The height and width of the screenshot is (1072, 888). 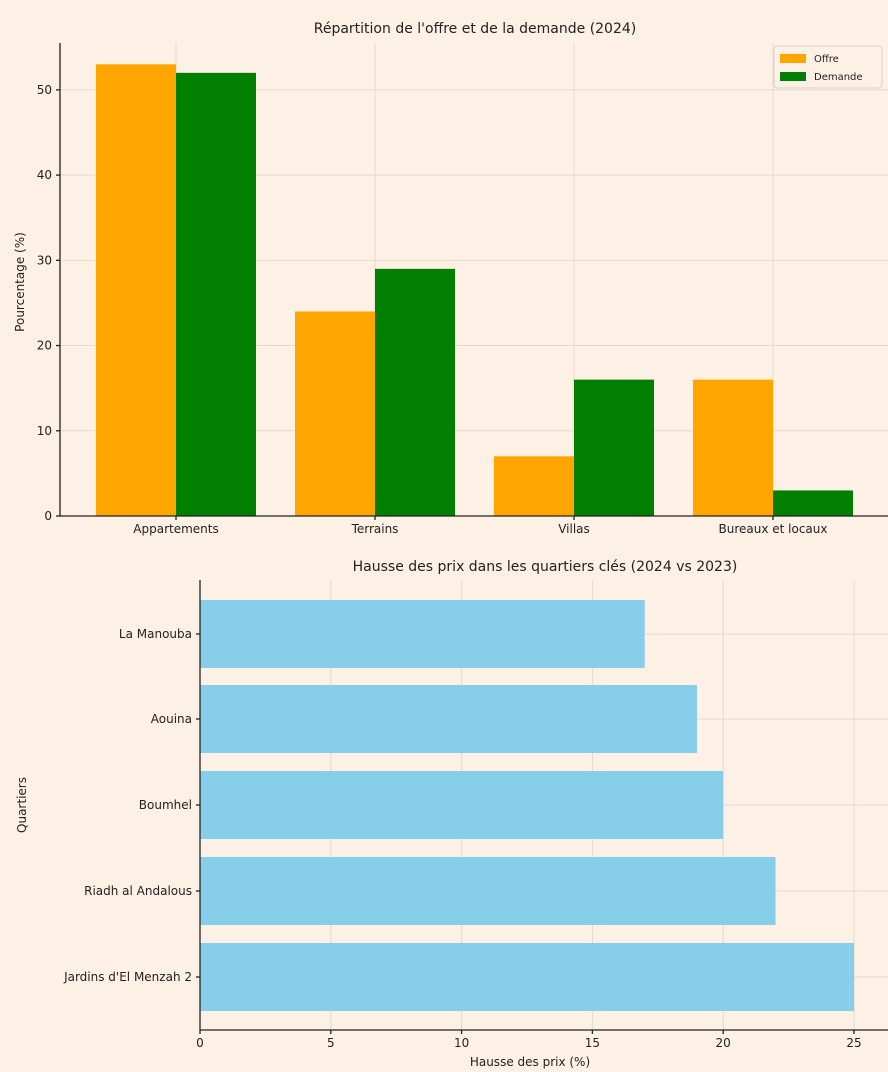 What do you see at coordinates (20, 282) in the screenshot?
I see `chart1-y-label: Pourcentage (%)` at bounding box center [20, 282].